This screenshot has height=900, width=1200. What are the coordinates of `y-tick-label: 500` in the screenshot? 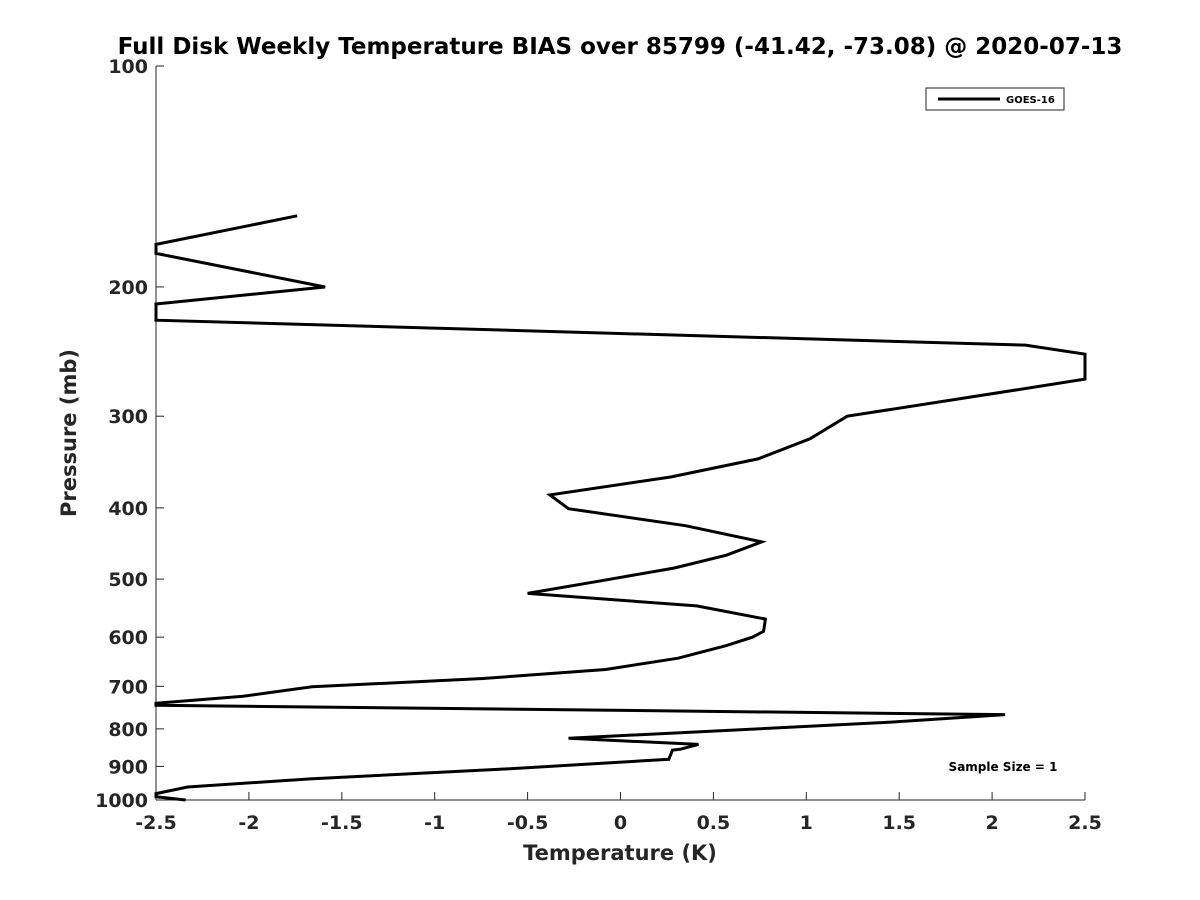 It's located at (128, 580).